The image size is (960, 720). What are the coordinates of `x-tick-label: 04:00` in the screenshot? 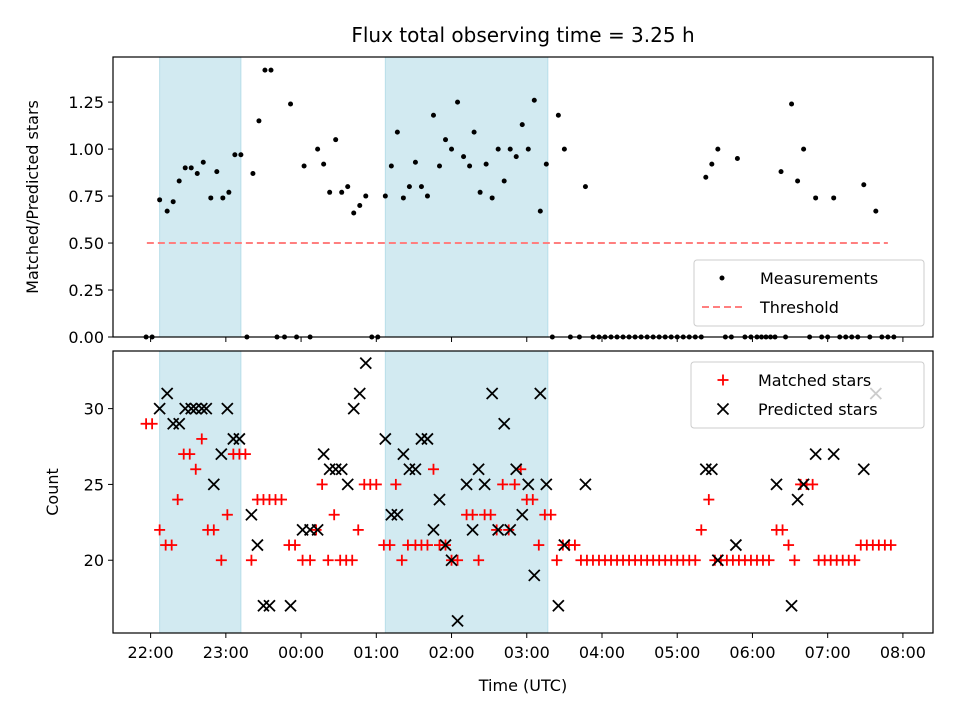 It's located at (602, 652).